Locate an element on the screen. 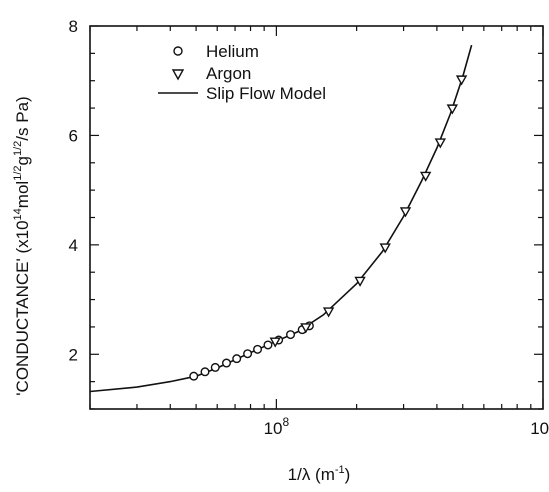 The height and width of the screenshot is (492, 549). x-tick-label: 109 is located at coordinates (539, 426).